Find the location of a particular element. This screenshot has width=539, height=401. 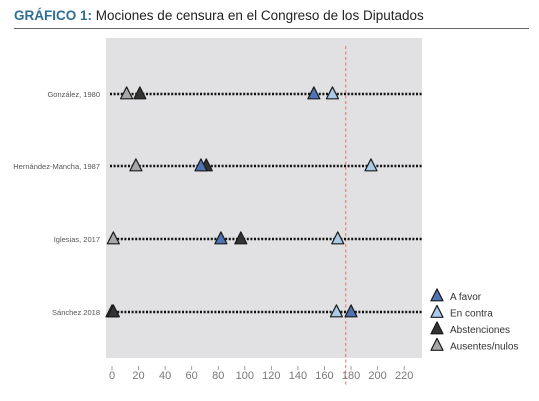

row-label: Hernández-Mancha, 1987 is located at coordinates (56, 166).